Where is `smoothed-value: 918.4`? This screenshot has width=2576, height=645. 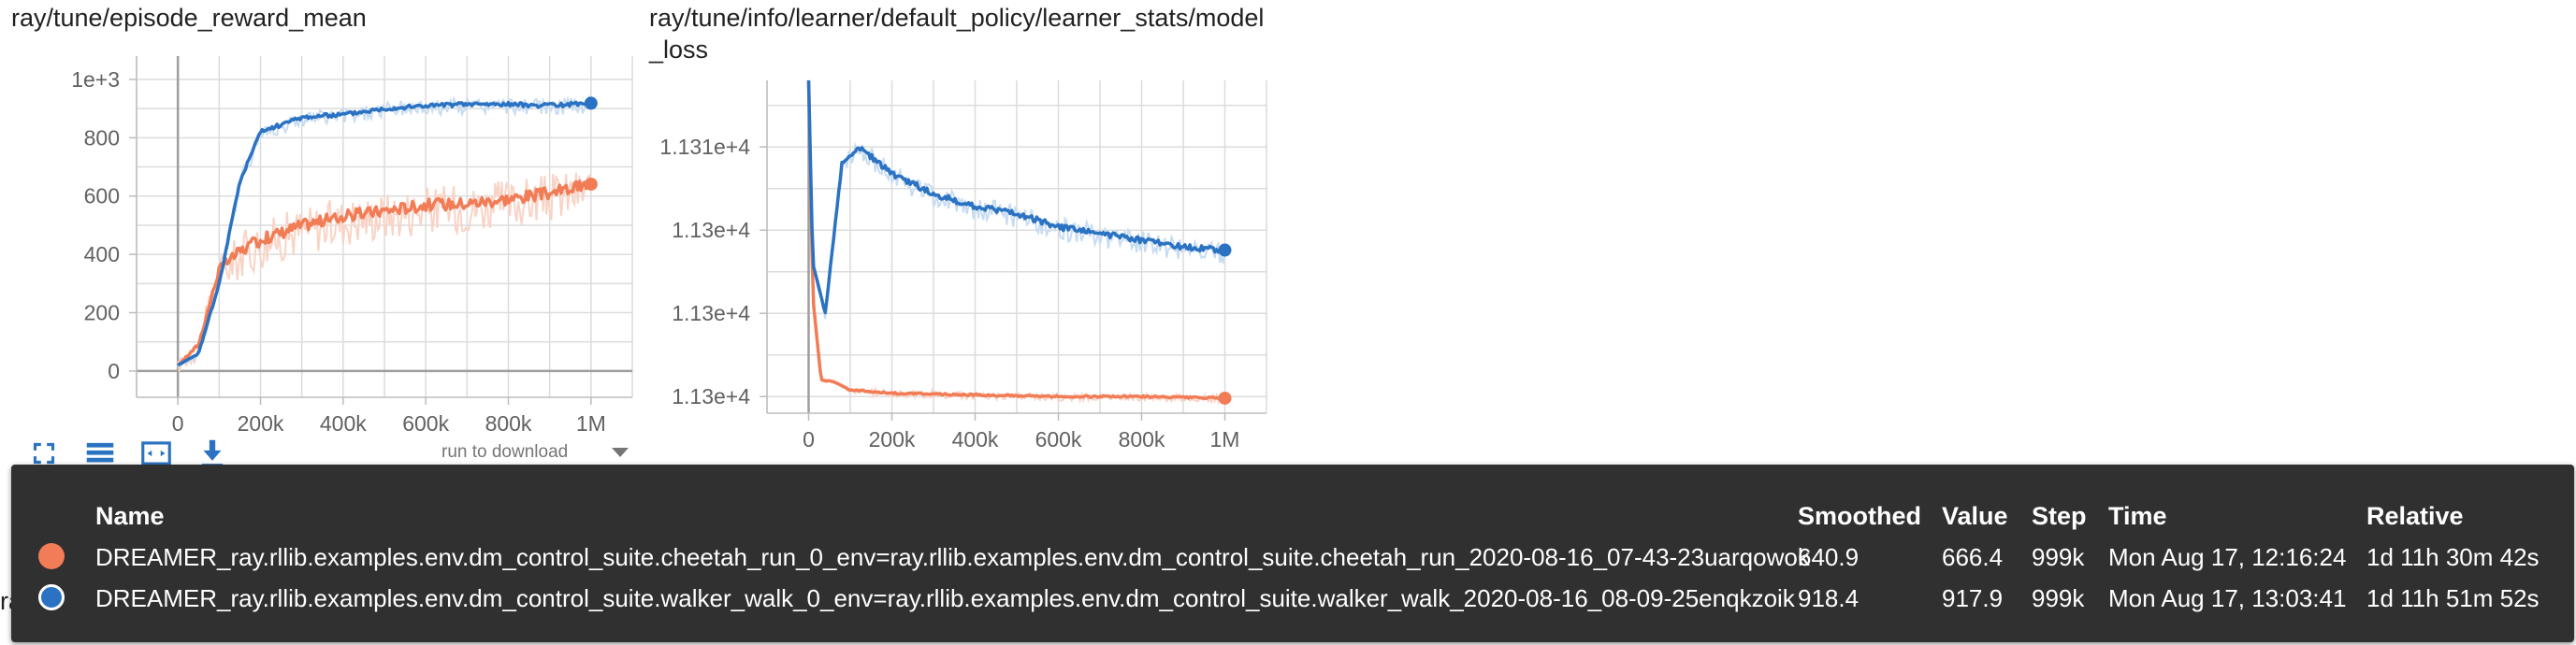
smoothed-value: 918.4 is located at coordinates (1829, 598).